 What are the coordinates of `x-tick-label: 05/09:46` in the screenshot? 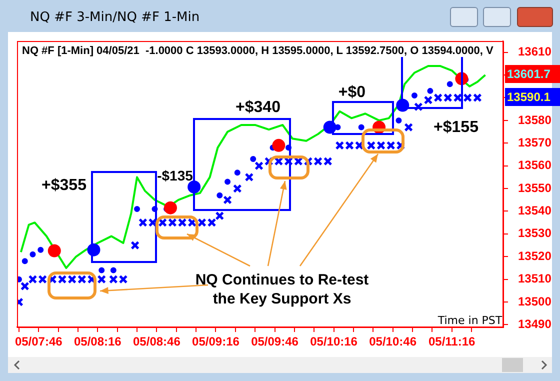 It's located at (275, 341).